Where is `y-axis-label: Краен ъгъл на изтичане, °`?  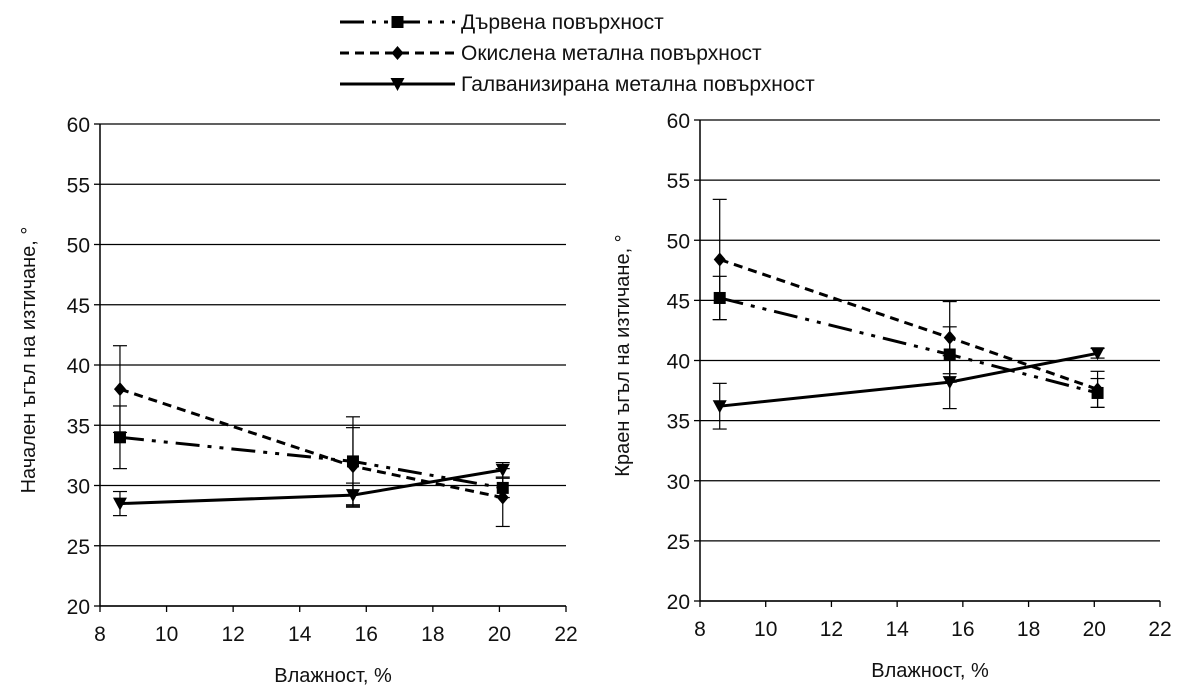
y-axis-label: Краен ъгъл на изтичане, ° is located at coordinates (623, 355).